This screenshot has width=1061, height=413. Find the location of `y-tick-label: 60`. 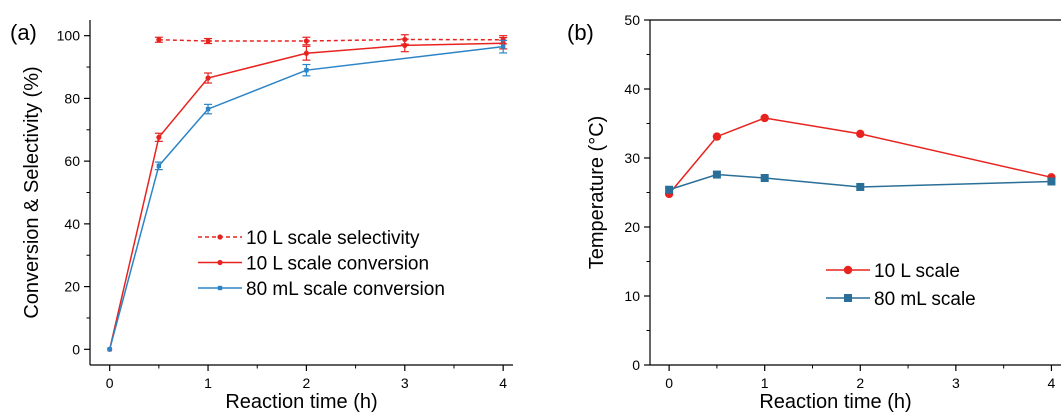

y-tick-label: 60 is located at coordinates (72, 161).